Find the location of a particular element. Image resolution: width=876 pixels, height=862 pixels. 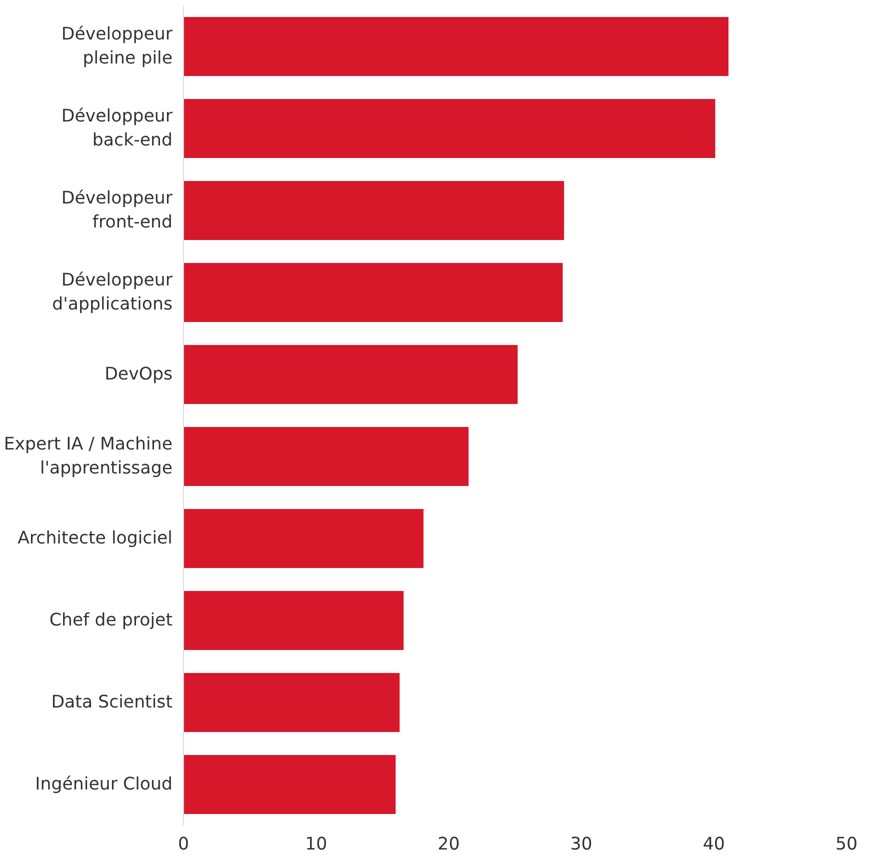

x-tick-label: 40 is located at coordinates (713, 844).